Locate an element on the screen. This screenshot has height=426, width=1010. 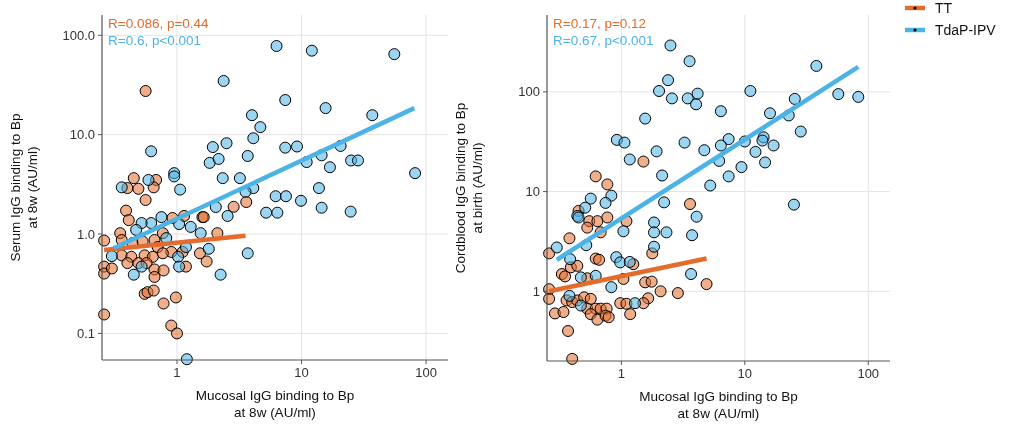
legend-label: TdaP-IPV is located at coordinates (966, 30).